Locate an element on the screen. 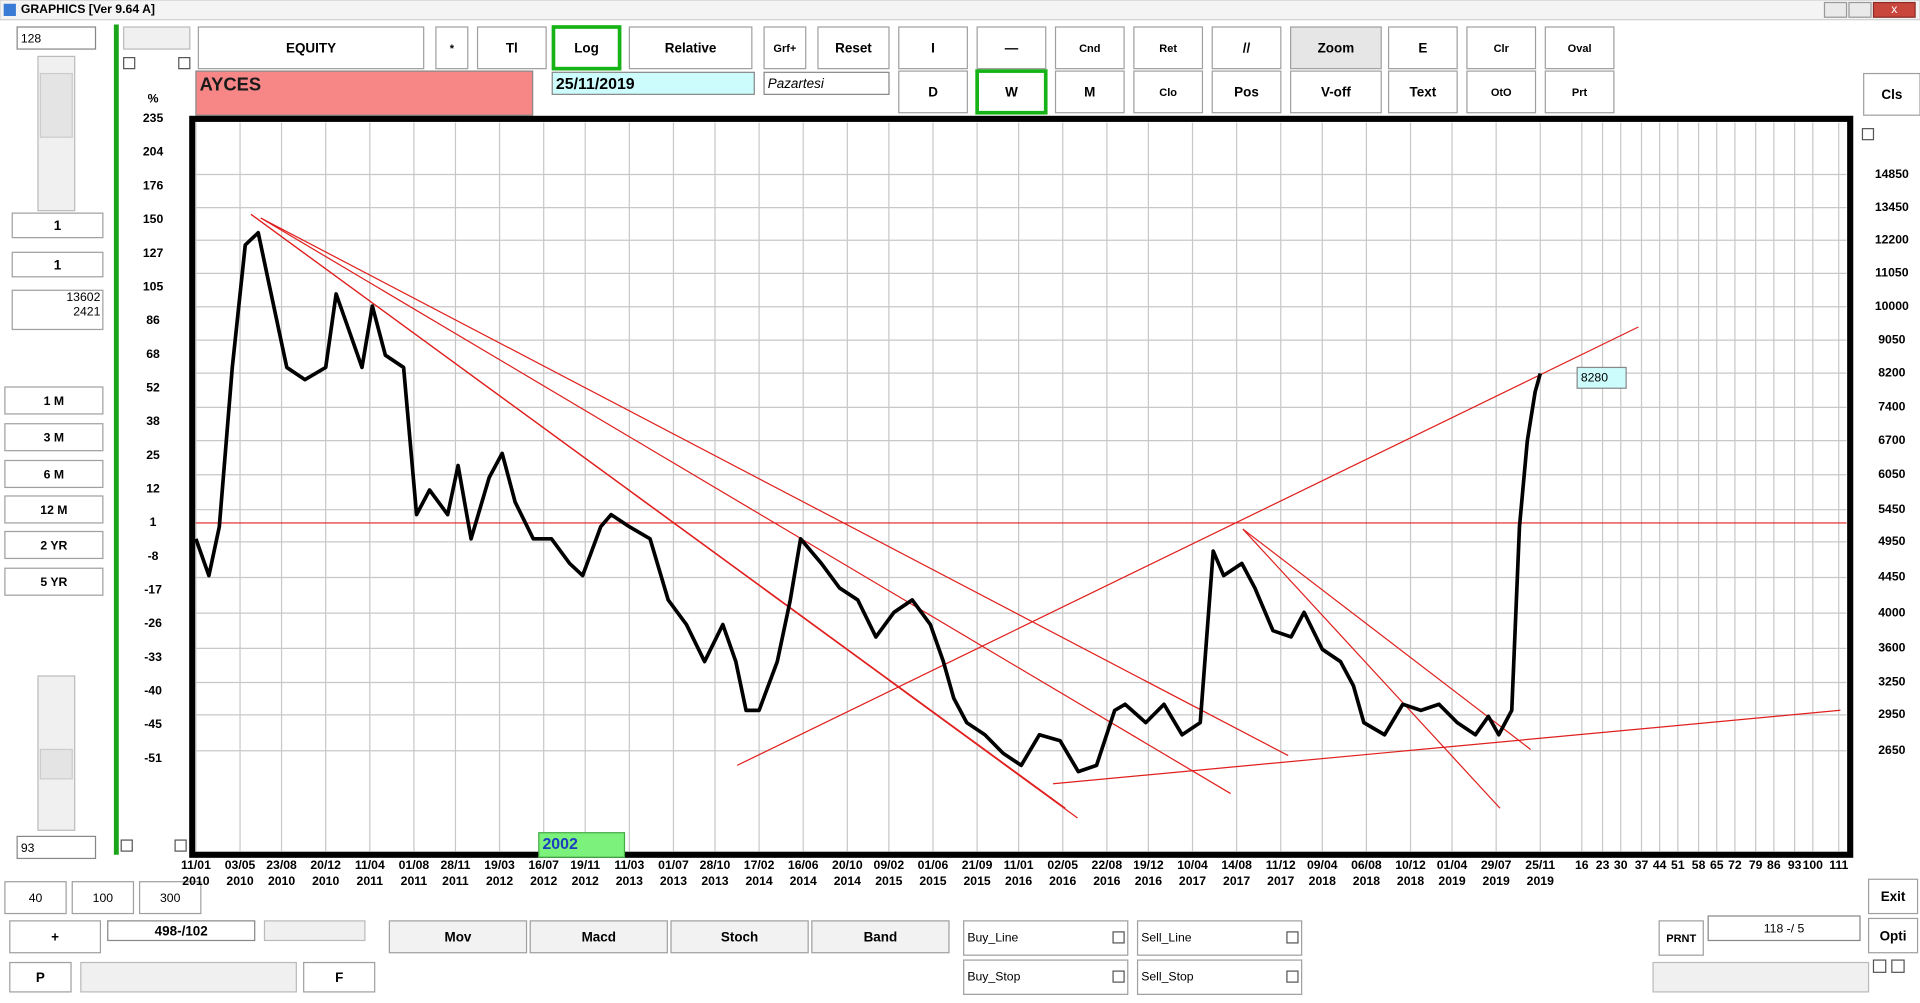 The height and width of the screenshot is (1003, 1920). toolbar-button: E is located at coordinates (1422, 48).